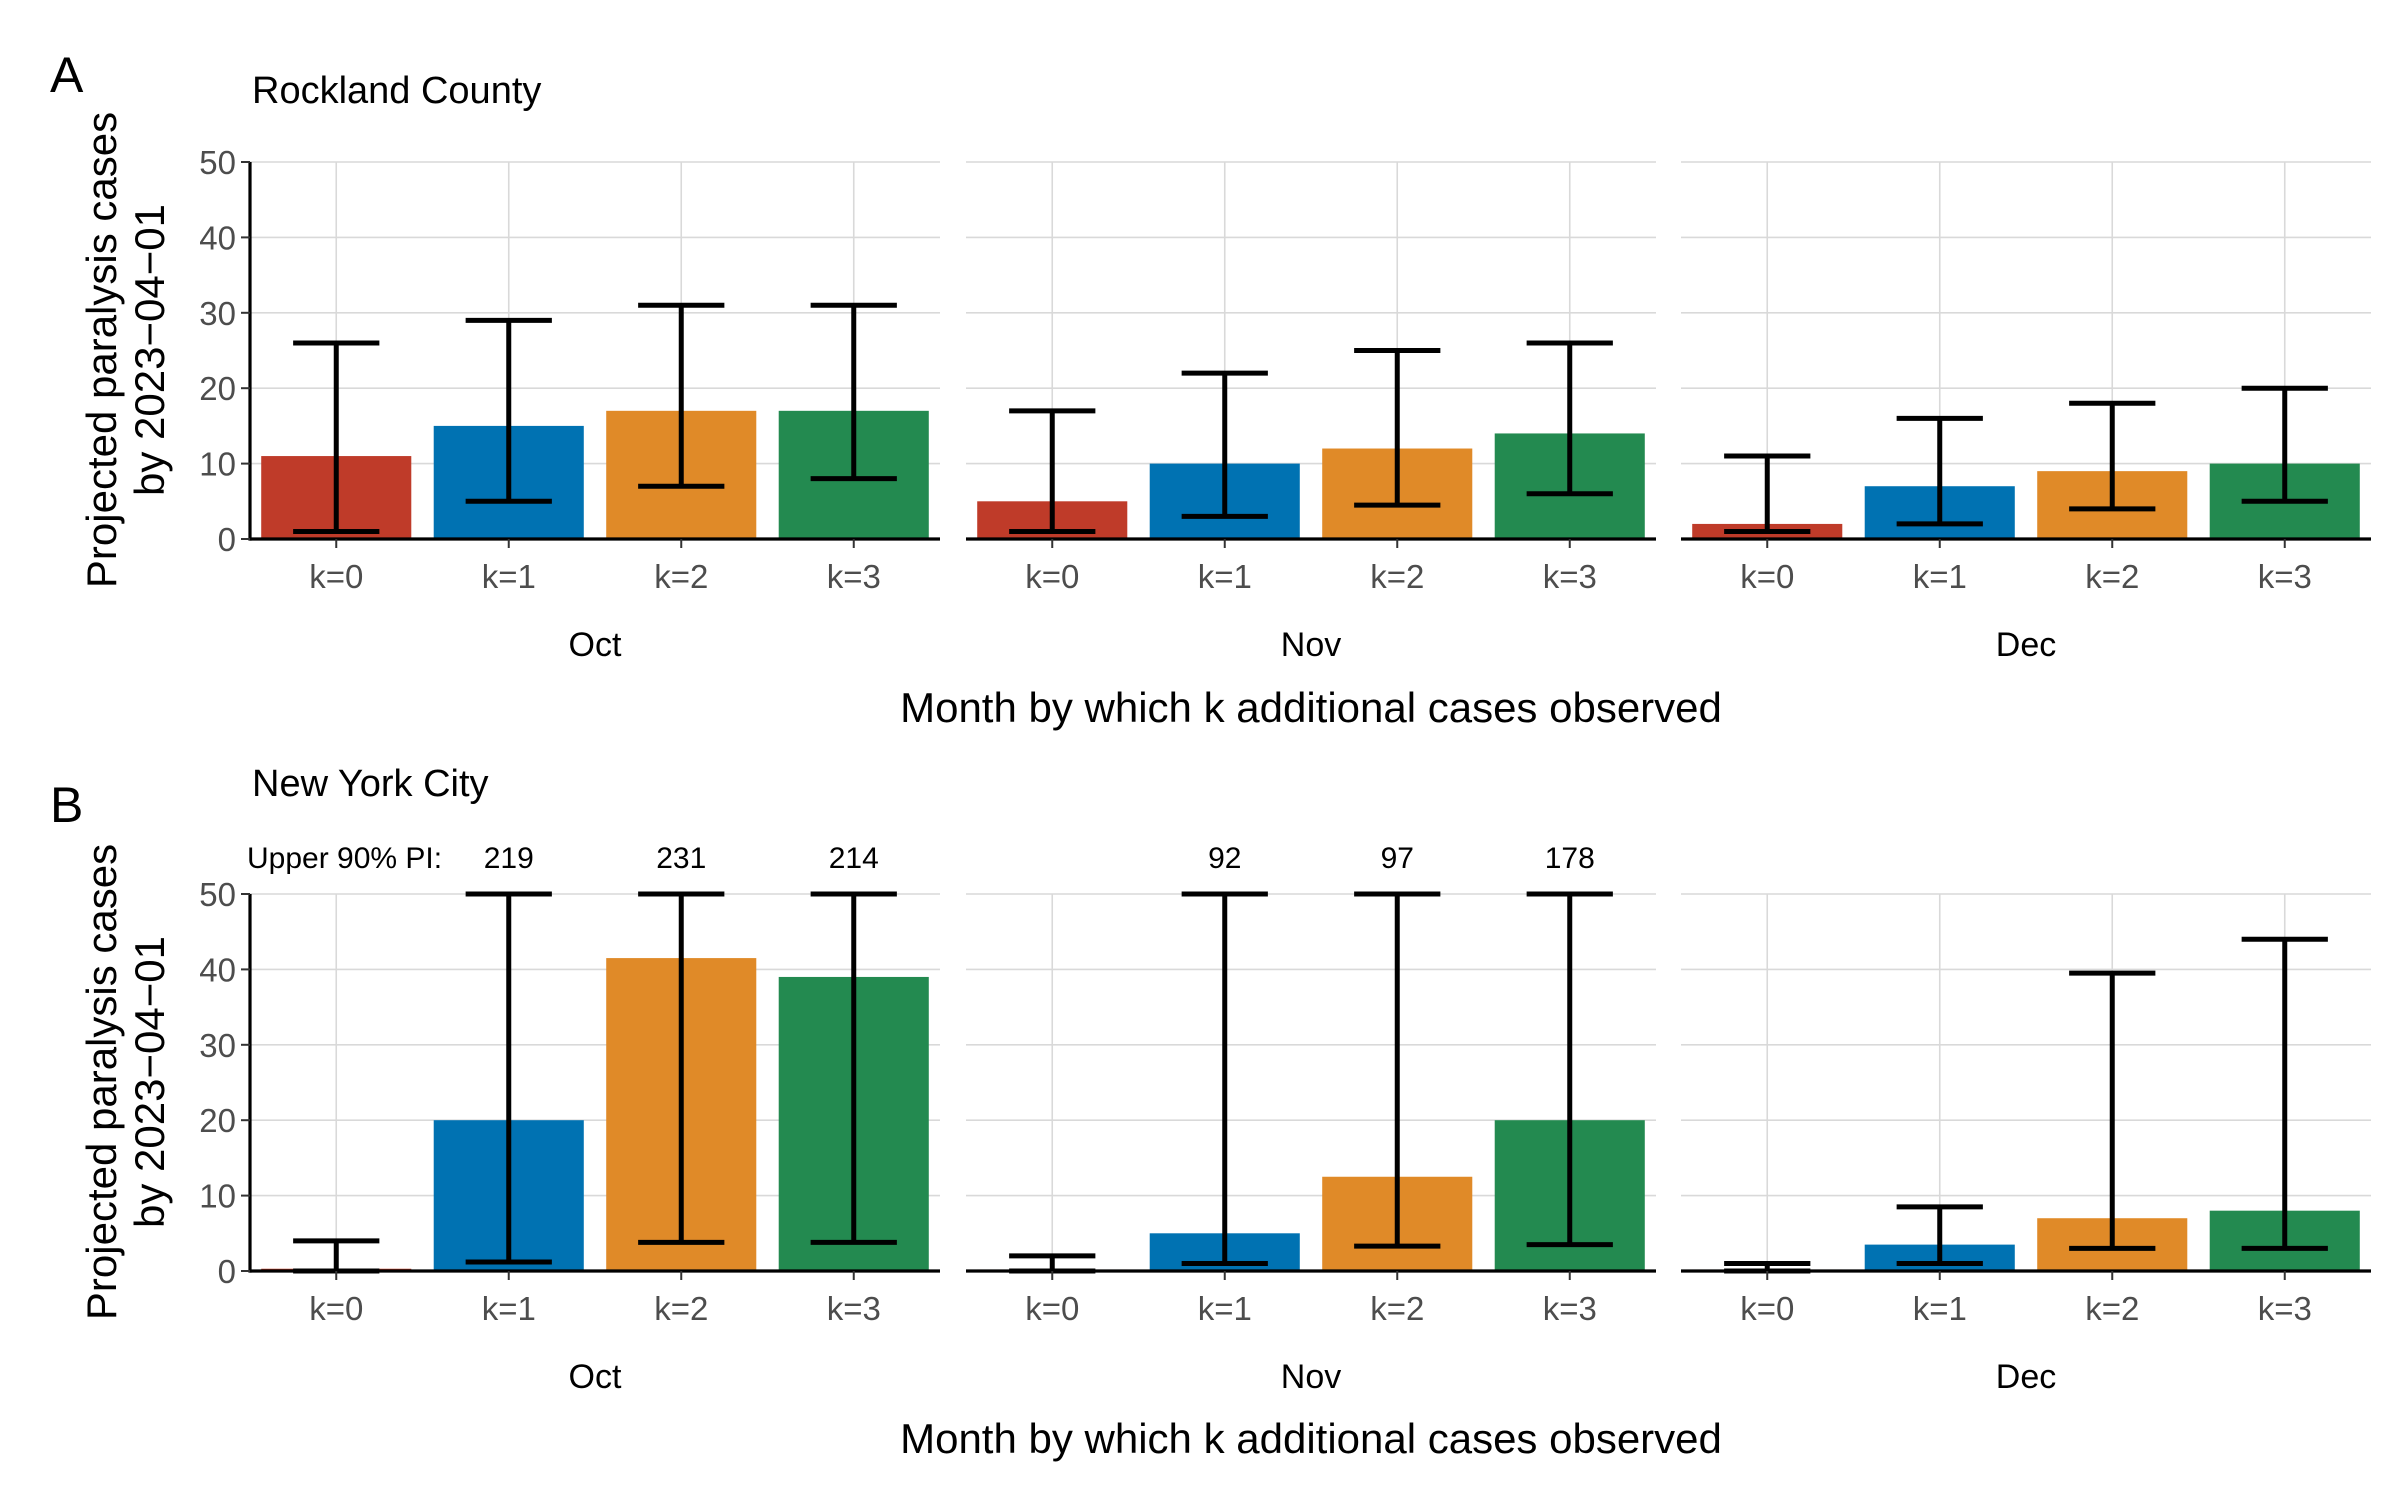  Describe the element at coordinates (854, 858) in the screenshot. I see `upper-pi-label: 214` at that location.